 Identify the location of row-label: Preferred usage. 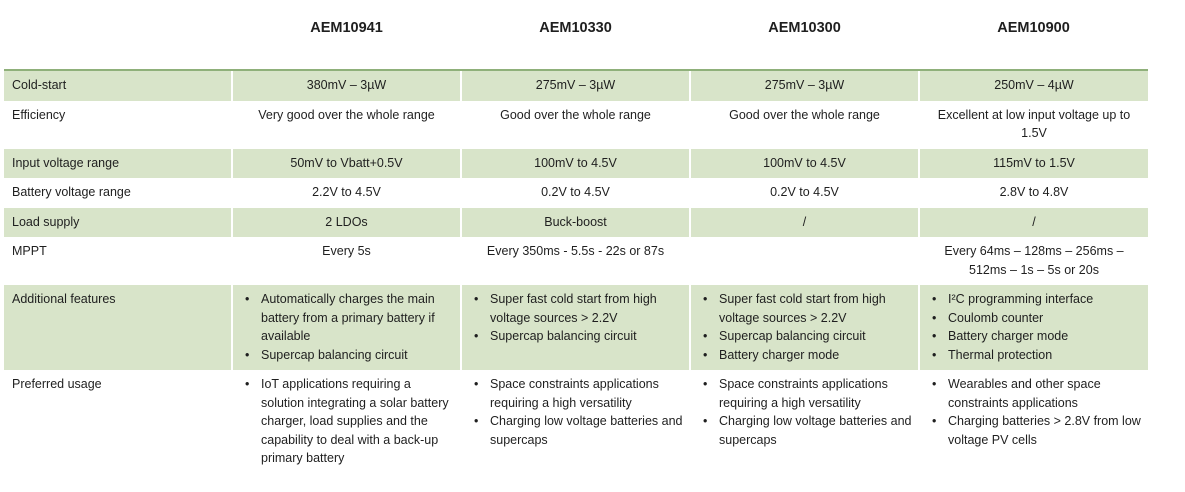
(118, 422).